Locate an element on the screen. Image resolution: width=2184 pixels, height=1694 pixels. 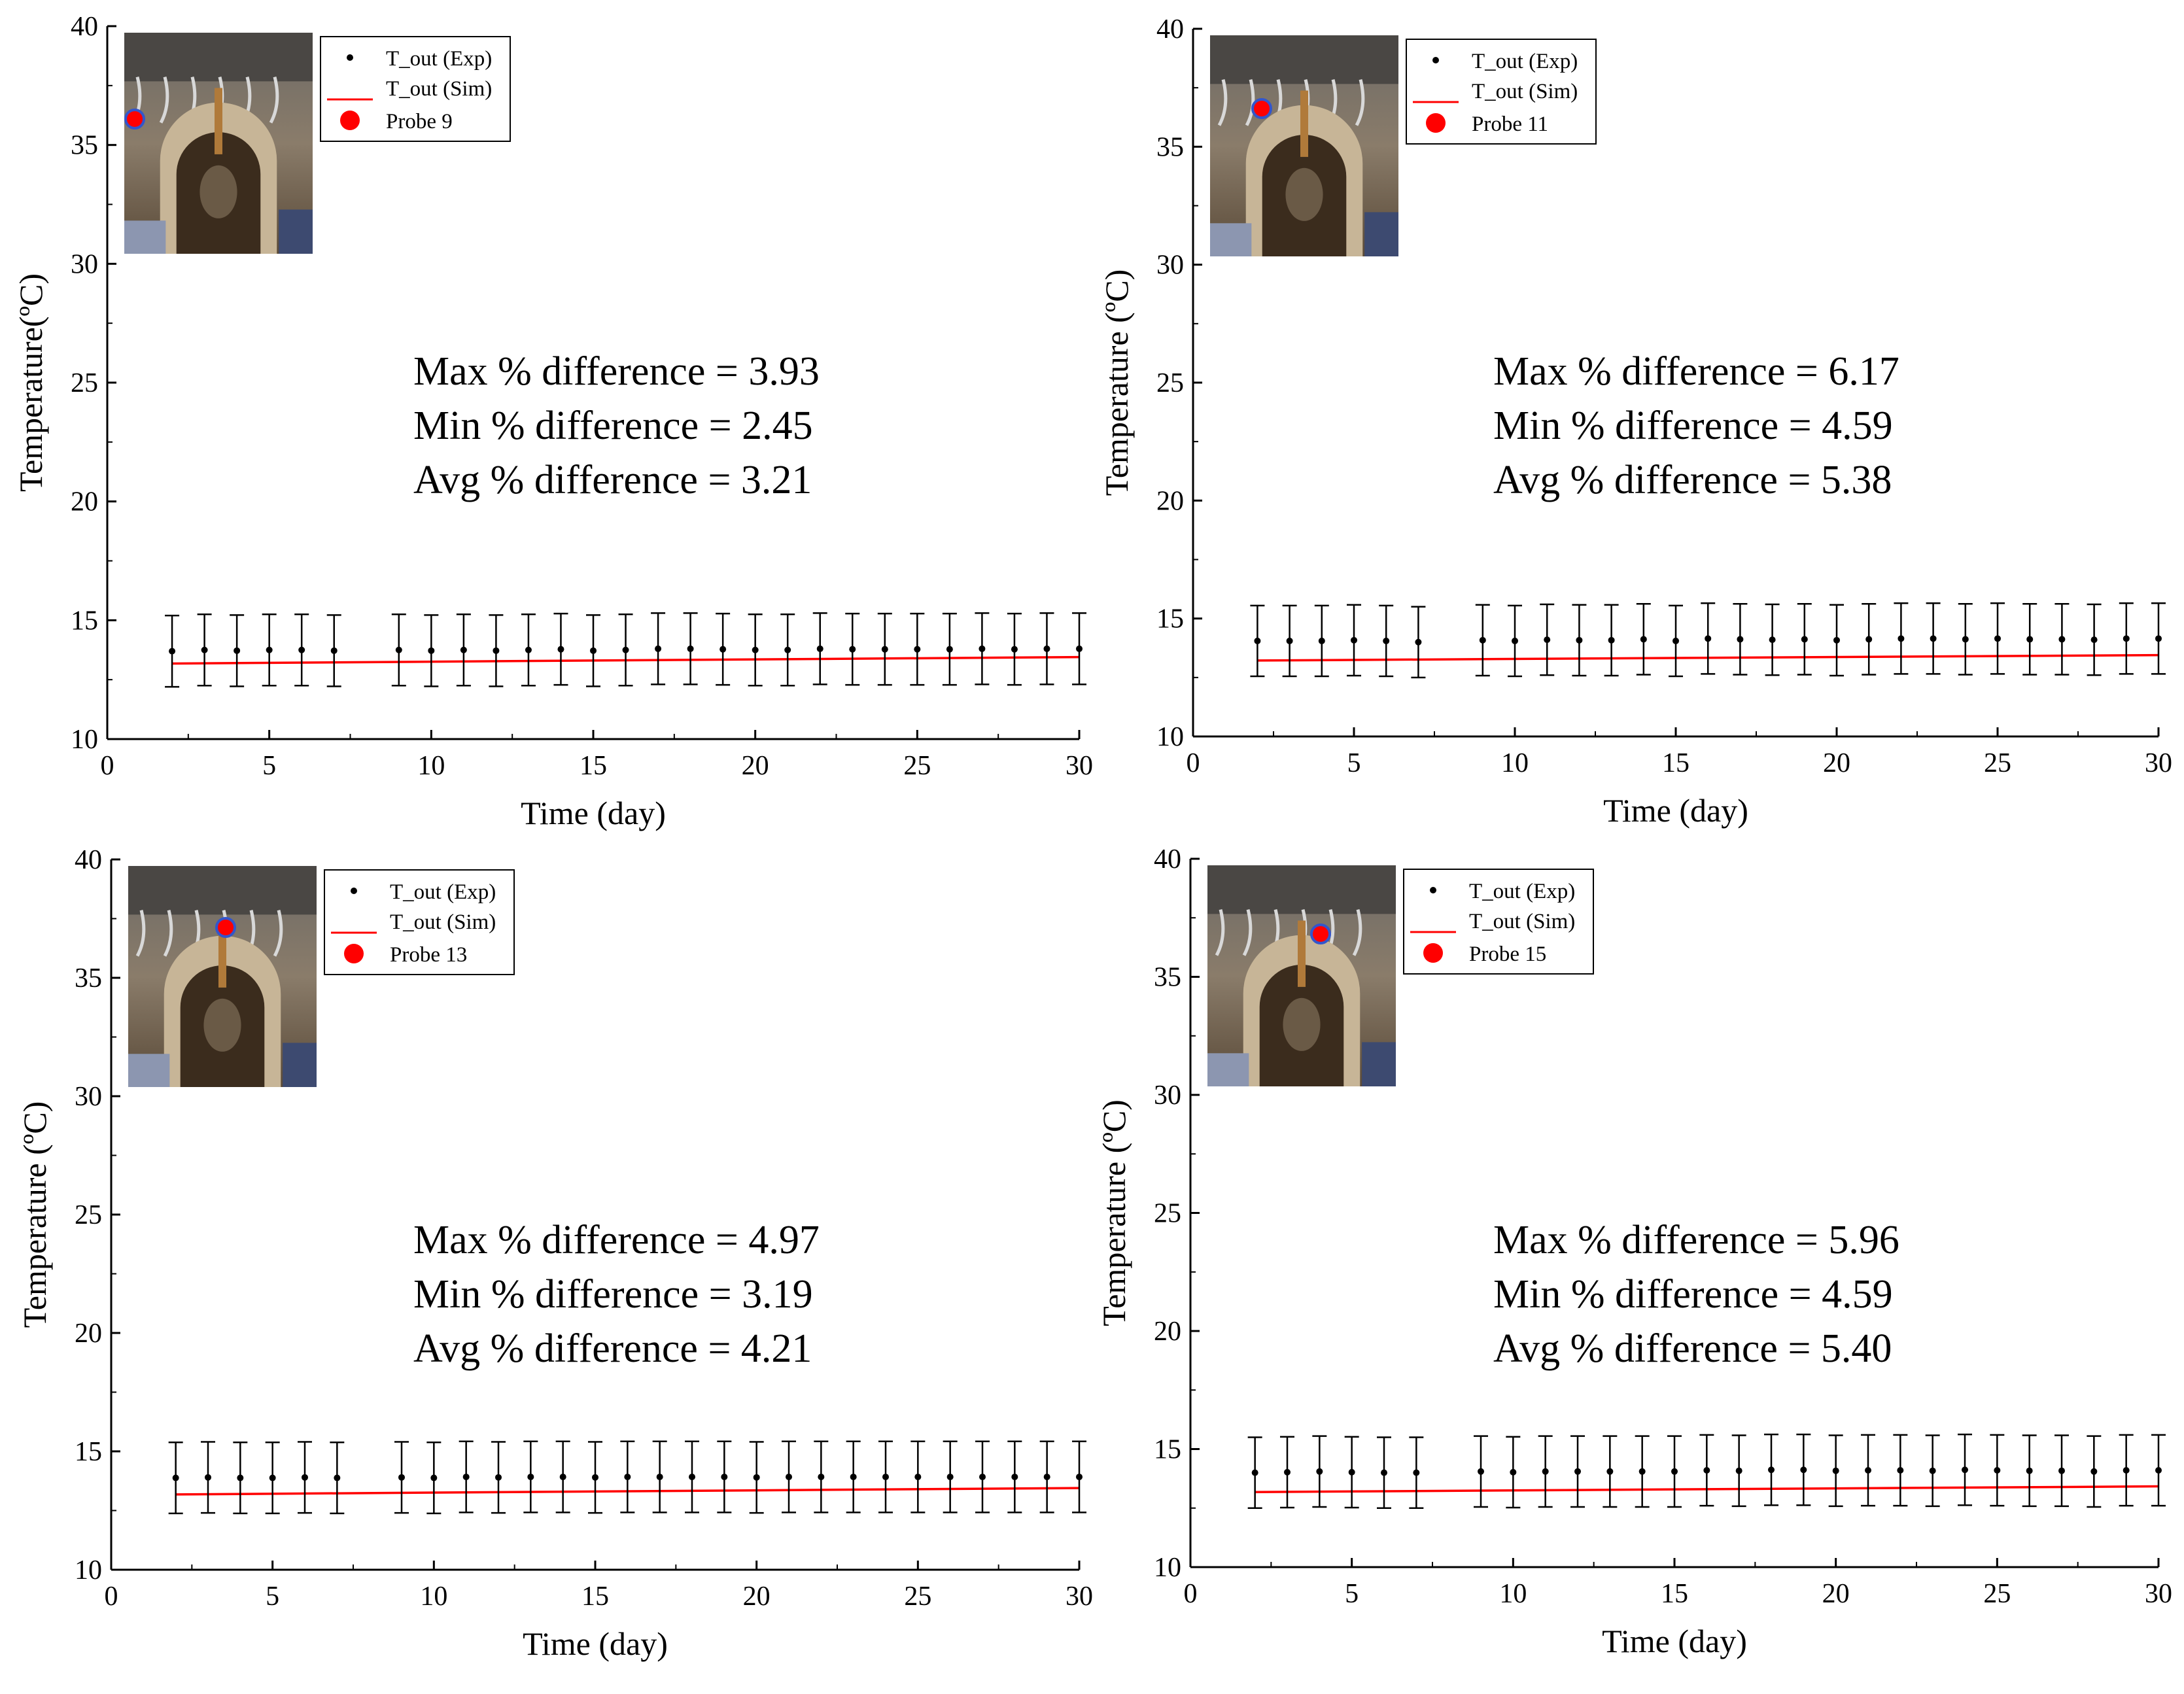
difference-stat: Max % difference = 4.97 is located at coordinates (616, 1240).